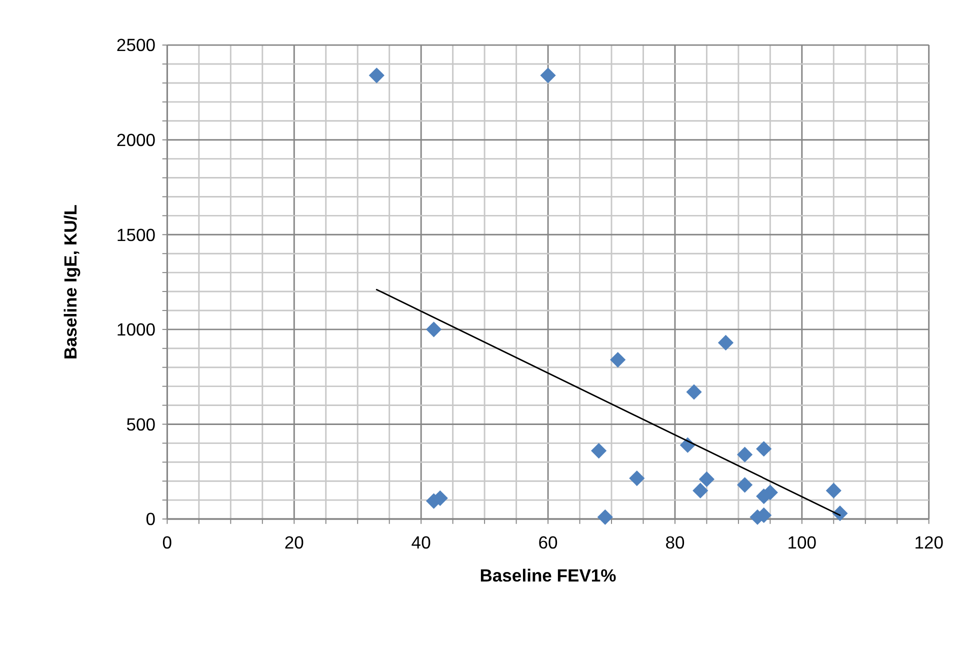 The image size is (980, 646). I want to click on y-tick-label: 0, so click(151, 519).